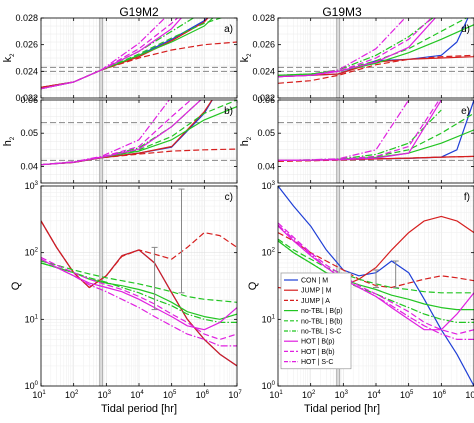  I want to click on legend-entry: no-TBL | S-C, so click(312, 332).